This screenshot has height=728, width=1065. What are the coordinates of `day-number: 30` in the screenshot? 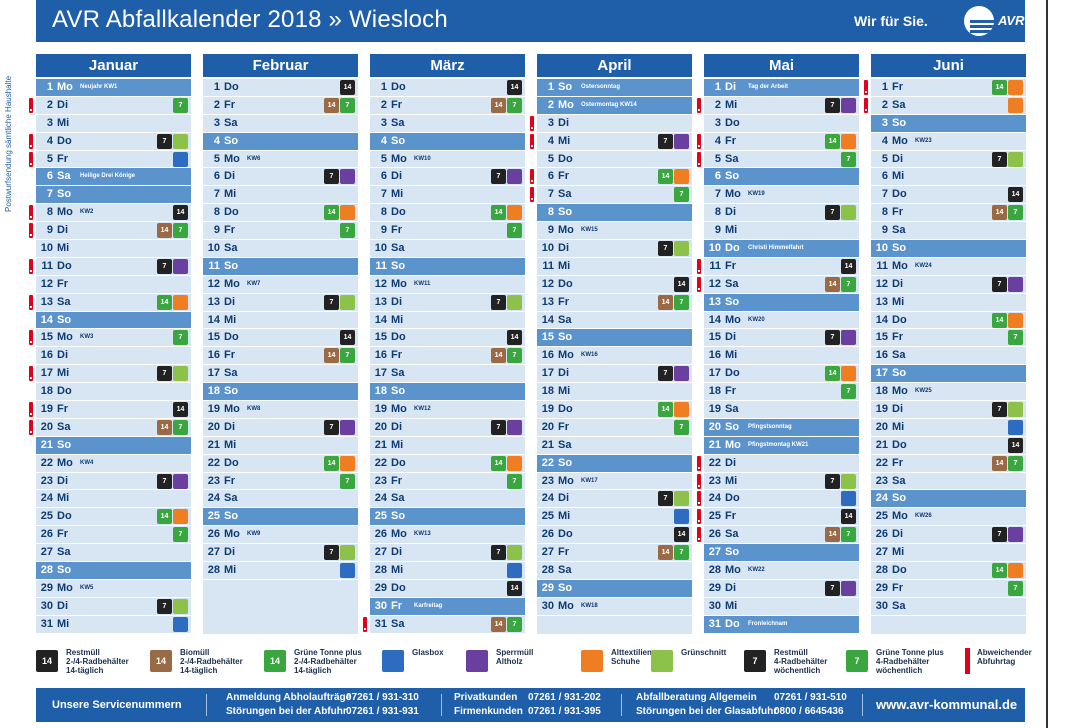 It's located at (714, 605).